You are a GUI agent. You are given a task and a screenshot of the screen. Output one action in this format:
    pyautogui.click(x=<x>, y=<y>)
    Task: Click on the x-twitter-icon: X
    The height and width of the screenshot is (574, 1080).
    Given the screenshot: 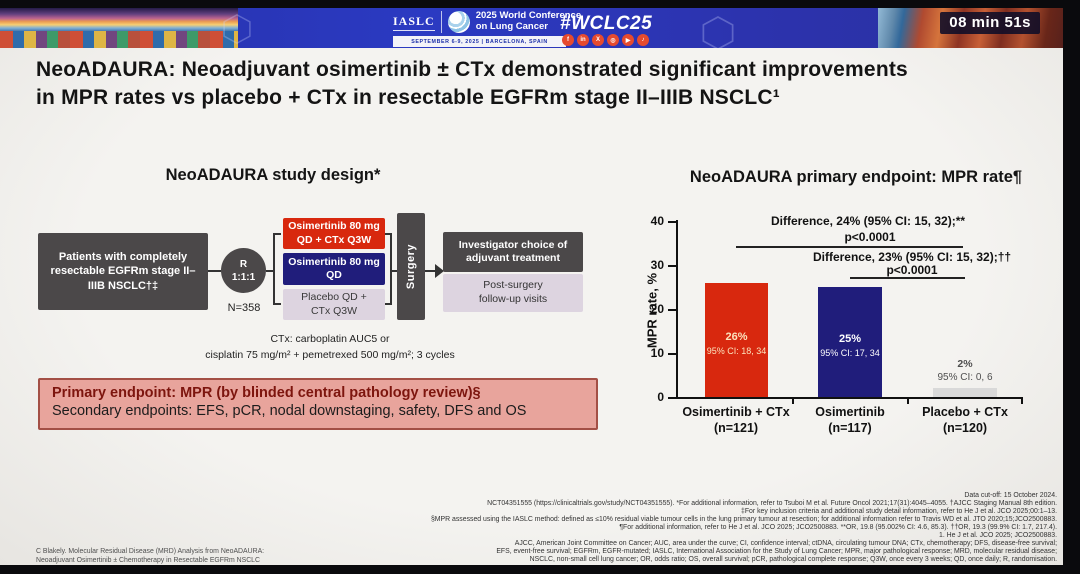 What is the action you would take?
    pyautogui.click(x=598, y=40)
    